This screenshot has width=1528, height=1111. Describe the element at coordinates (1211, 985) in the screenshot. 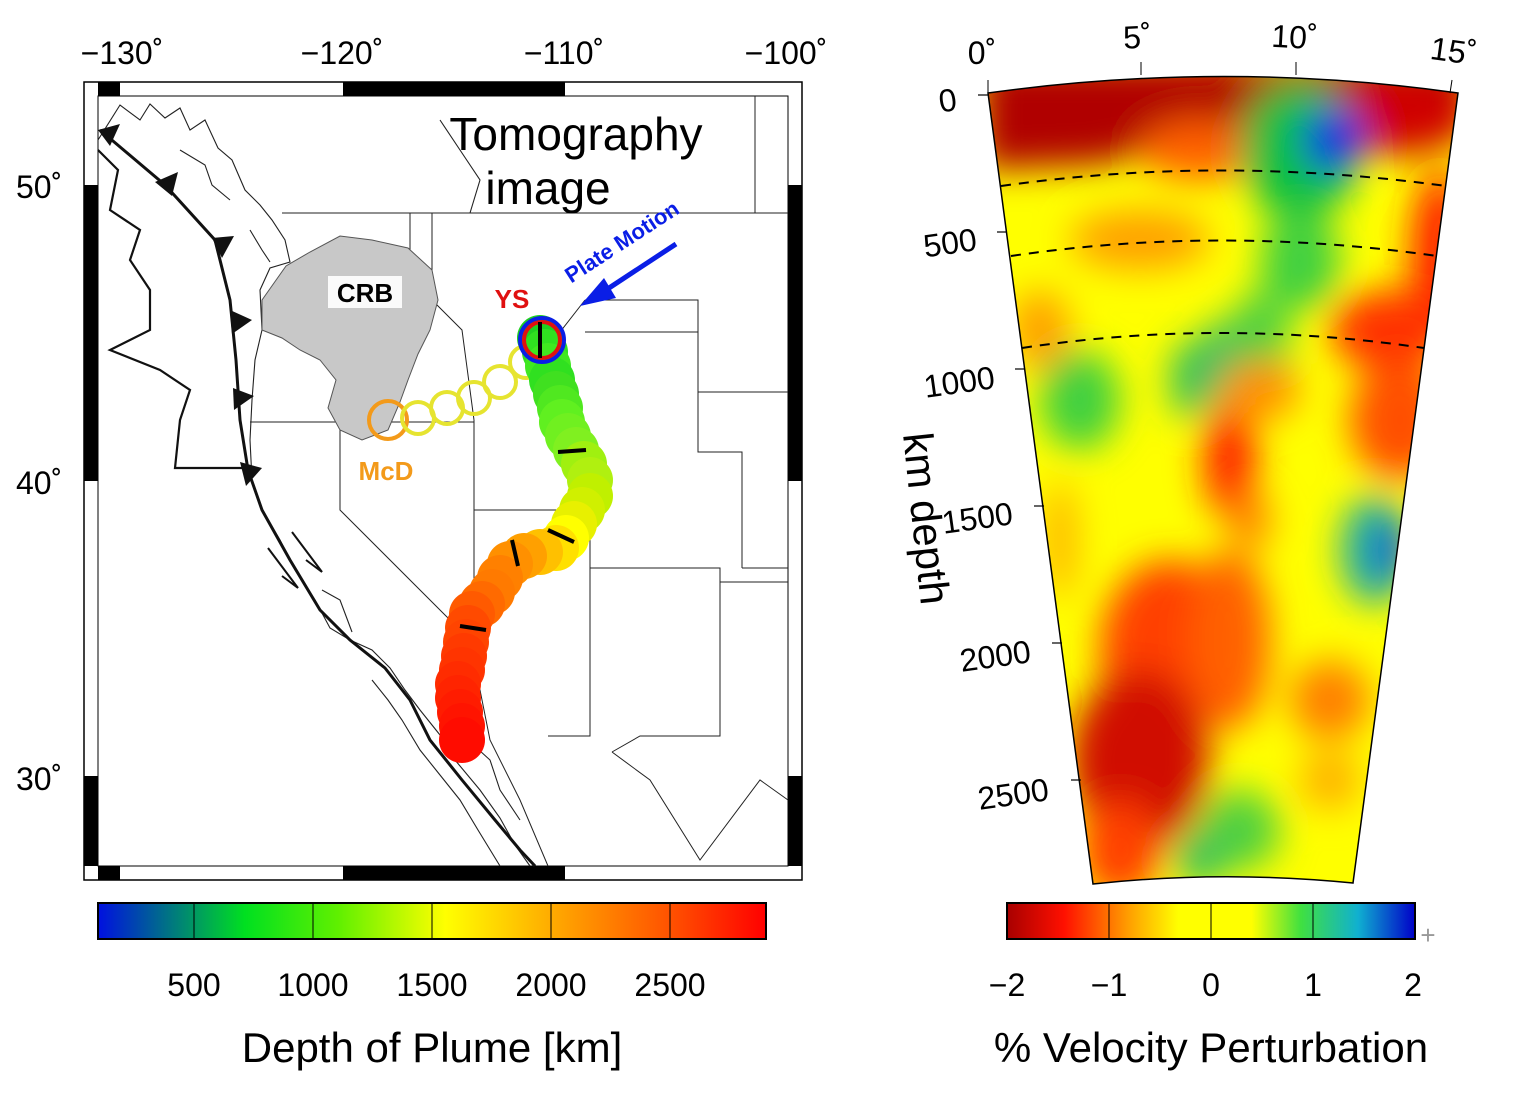

I see `velocity-colorbar-tick-label: 0` at that location.